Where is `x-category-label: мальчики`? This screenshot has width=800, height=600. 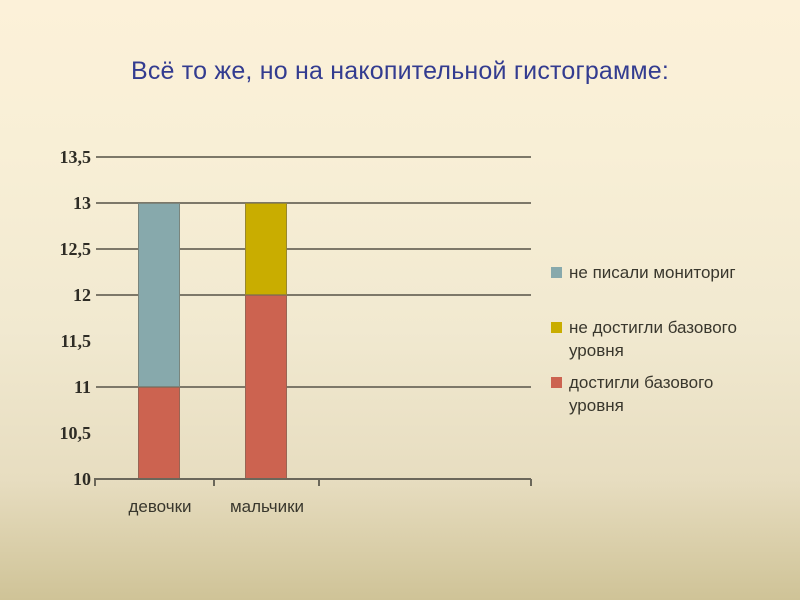
x-category-label: мальчики is located at coordinates (267, 506).